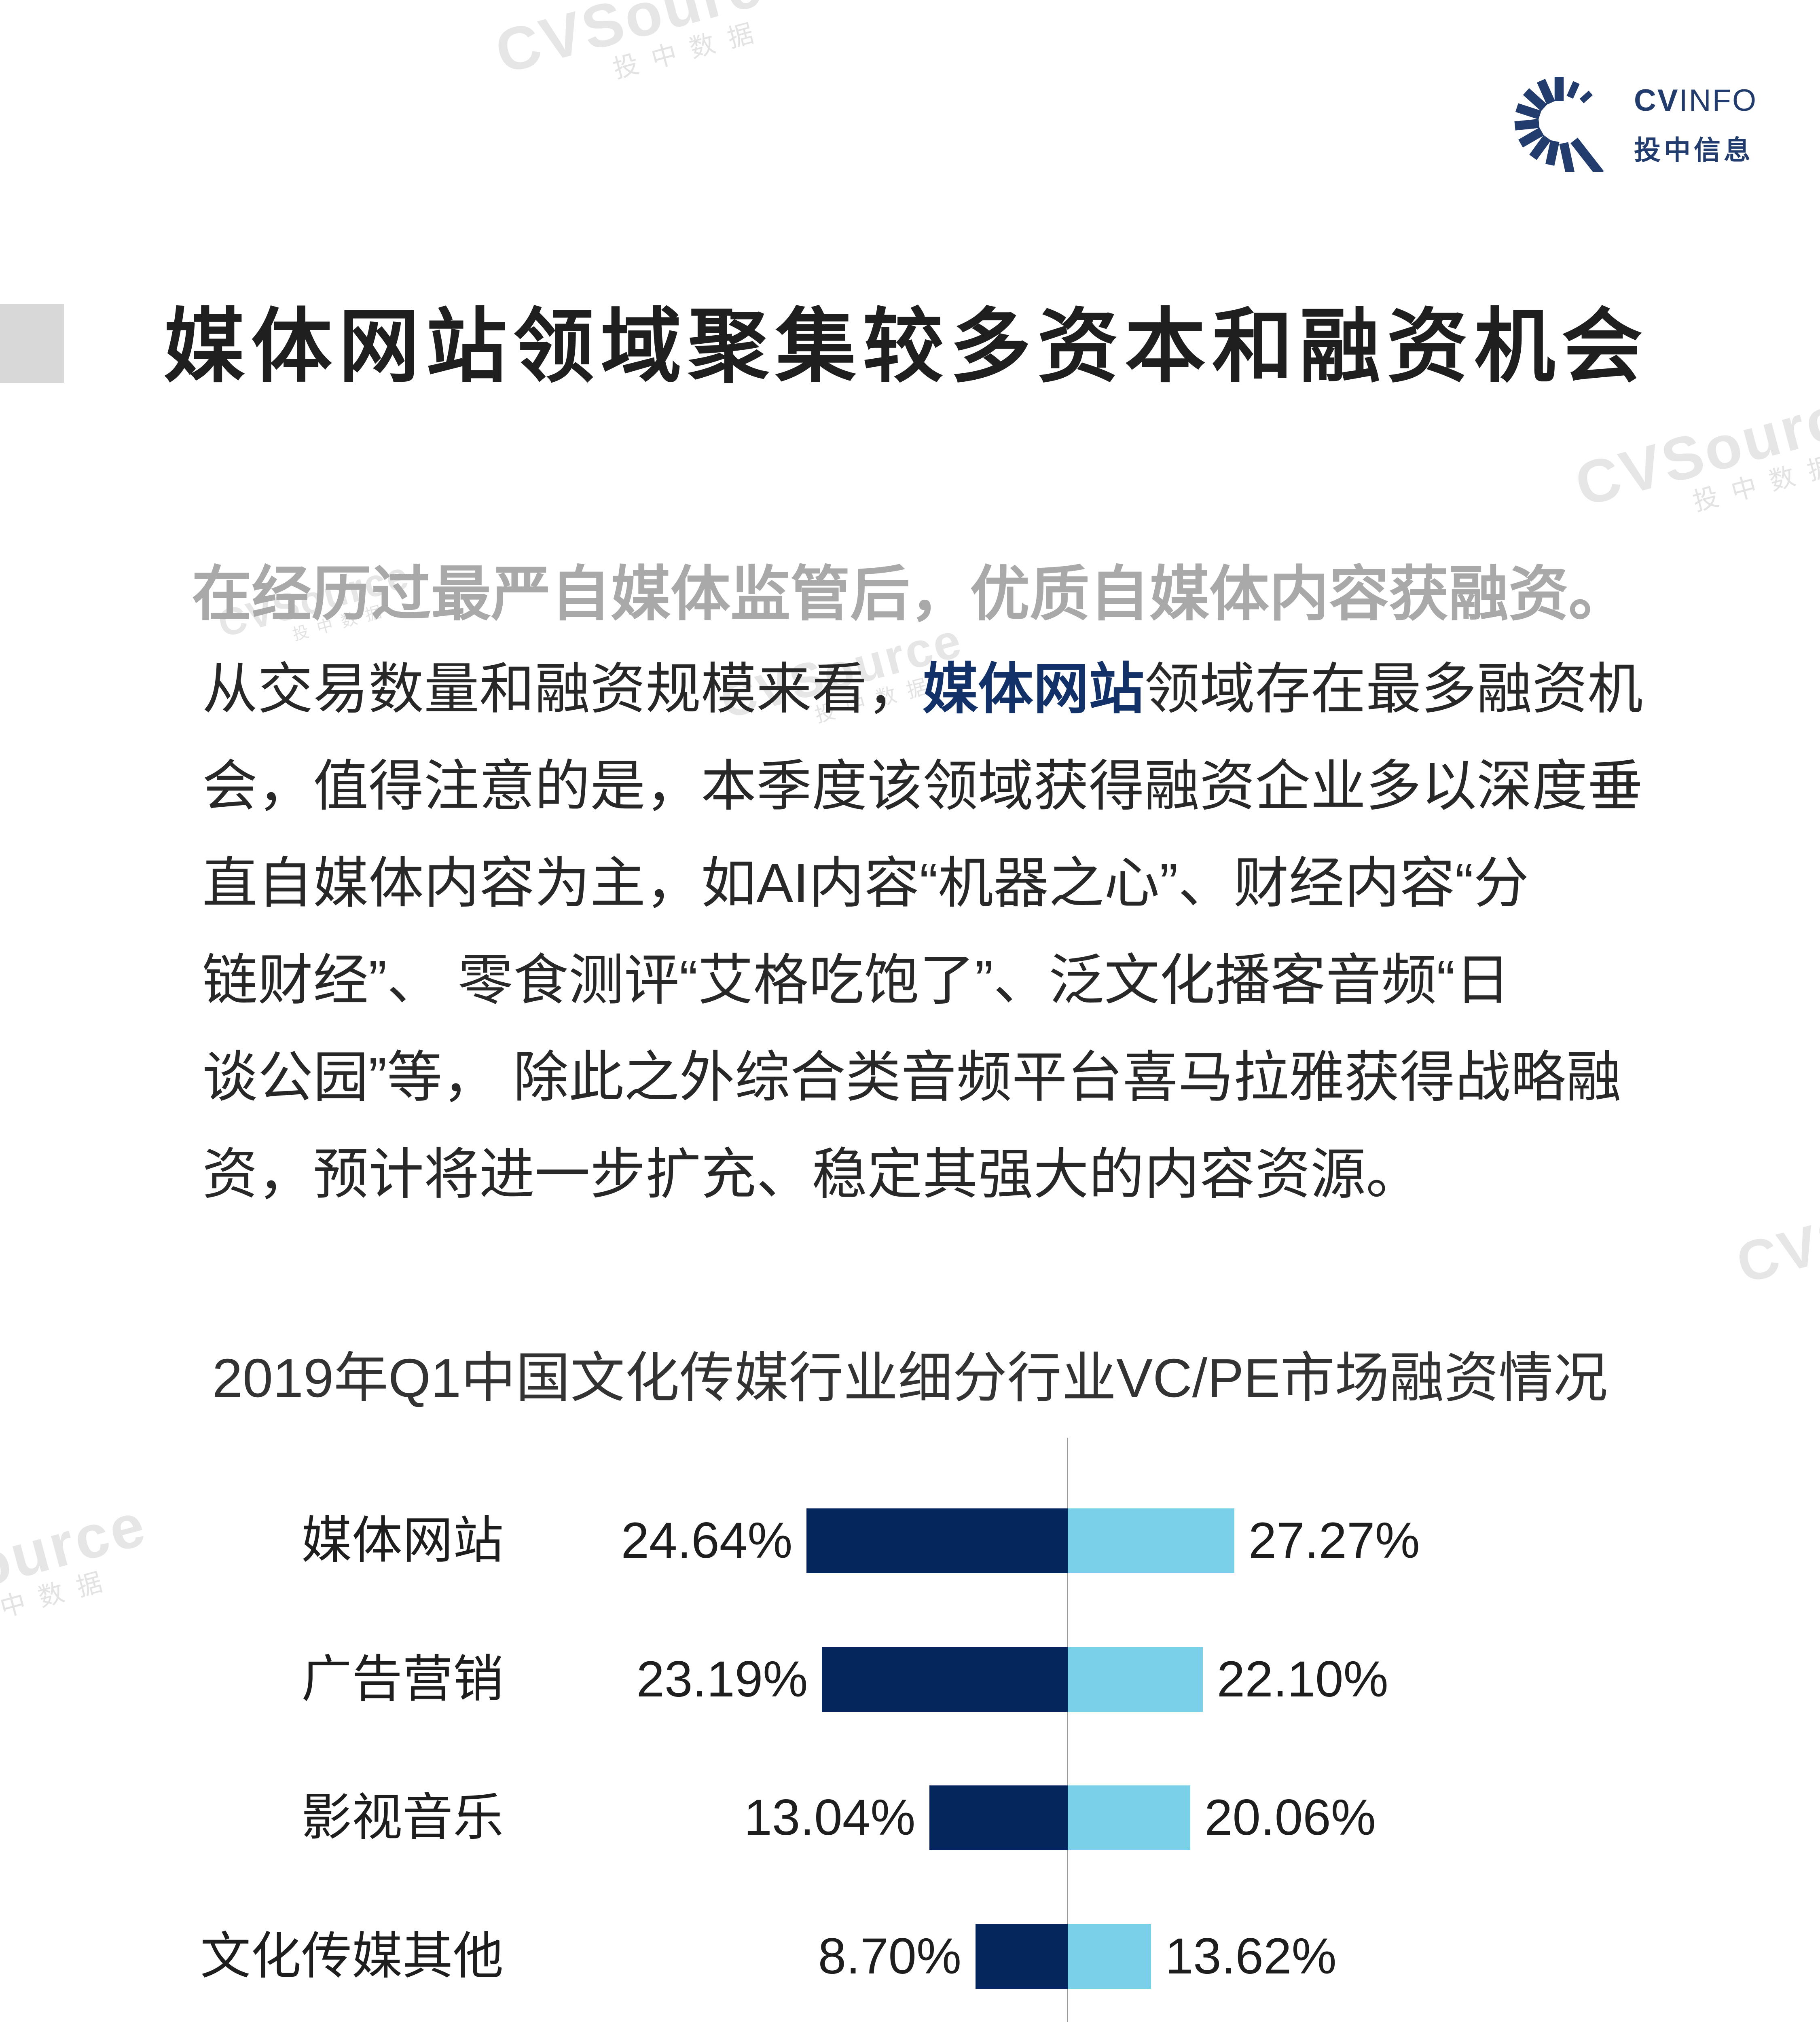  What do you see at coordinates (1302, 1679) in the screenshot?
I see `chart-right-value: 22.10%` at bounding box center [1302, 1679].